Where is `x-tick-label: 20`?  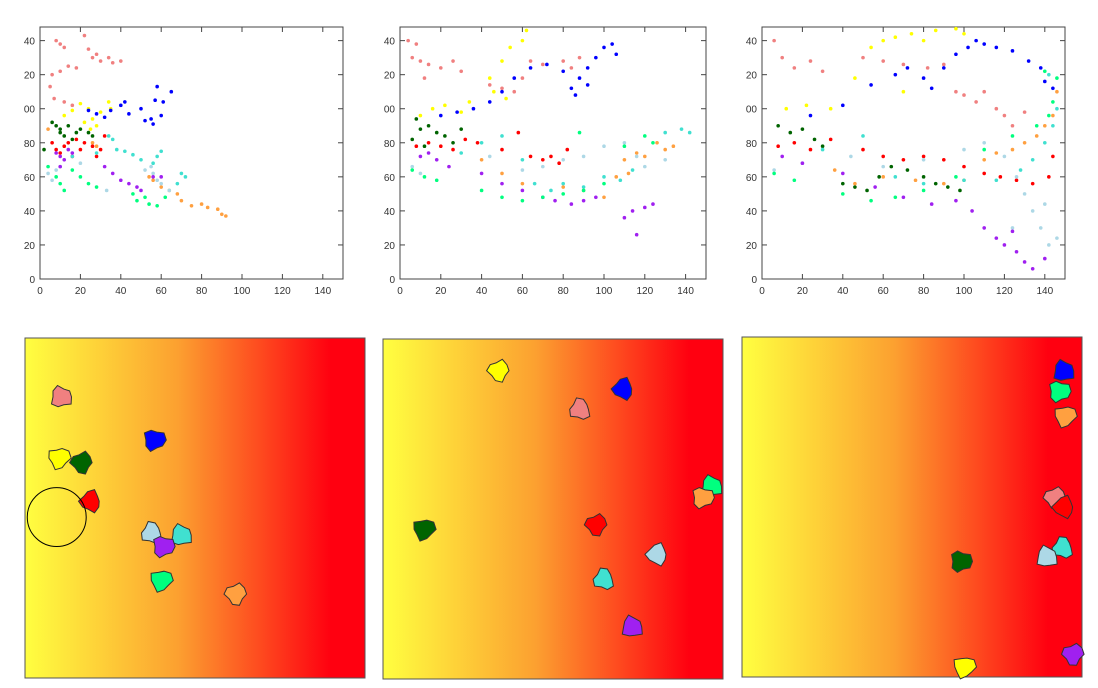
x-tick-label: 20 is located at coordinates (81, 291).